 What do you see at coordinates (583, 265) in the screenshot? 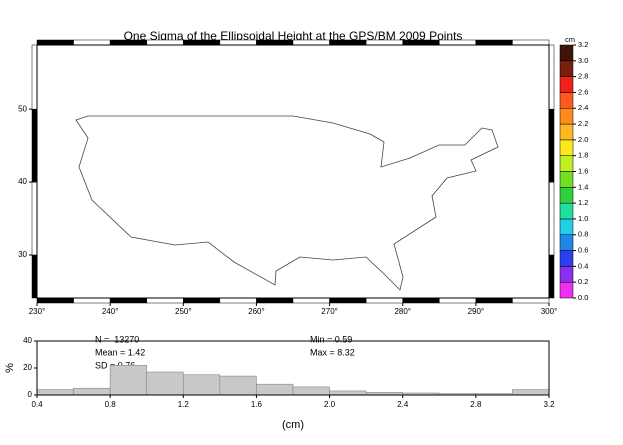
I see `colorbar-tick-label: 0.4` at bounding box center [583, 265].